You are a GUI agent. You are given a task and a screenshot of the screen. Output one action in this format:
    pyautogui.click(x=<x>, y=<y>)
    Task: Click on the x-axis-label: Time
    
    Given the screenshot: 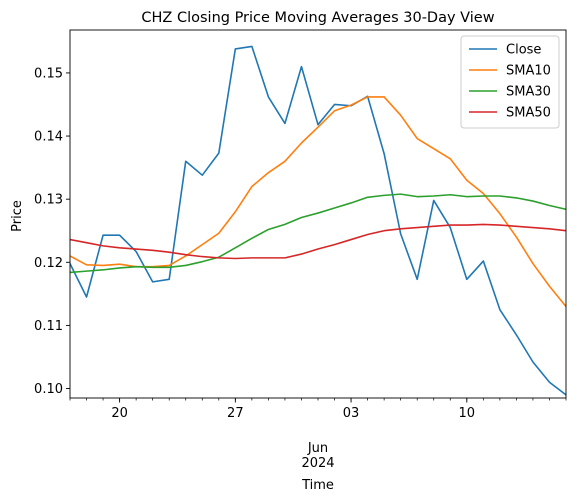 What is the action you would take?
    pyautogui.click(x=317, y=485)
    